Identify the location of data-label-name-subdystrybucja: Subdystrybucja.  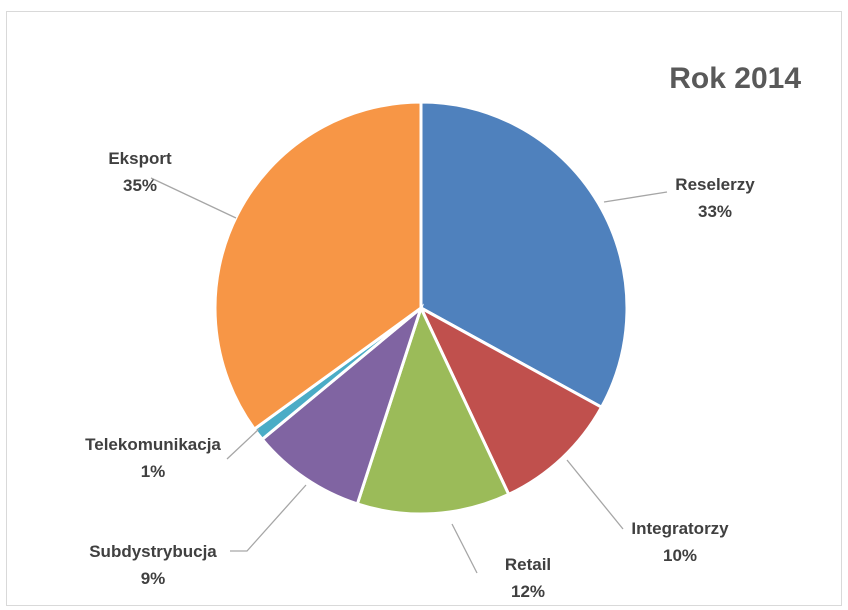
(153, 551).